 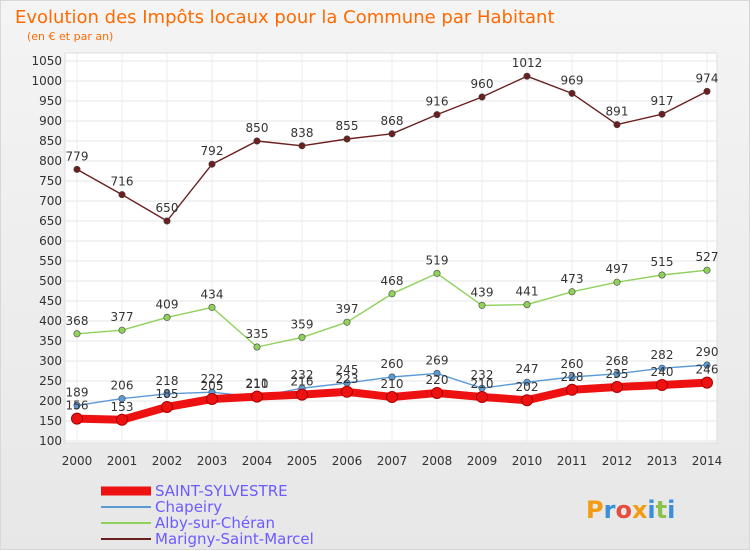 I want to click on data-label: 246, so click(x=707, y=370).